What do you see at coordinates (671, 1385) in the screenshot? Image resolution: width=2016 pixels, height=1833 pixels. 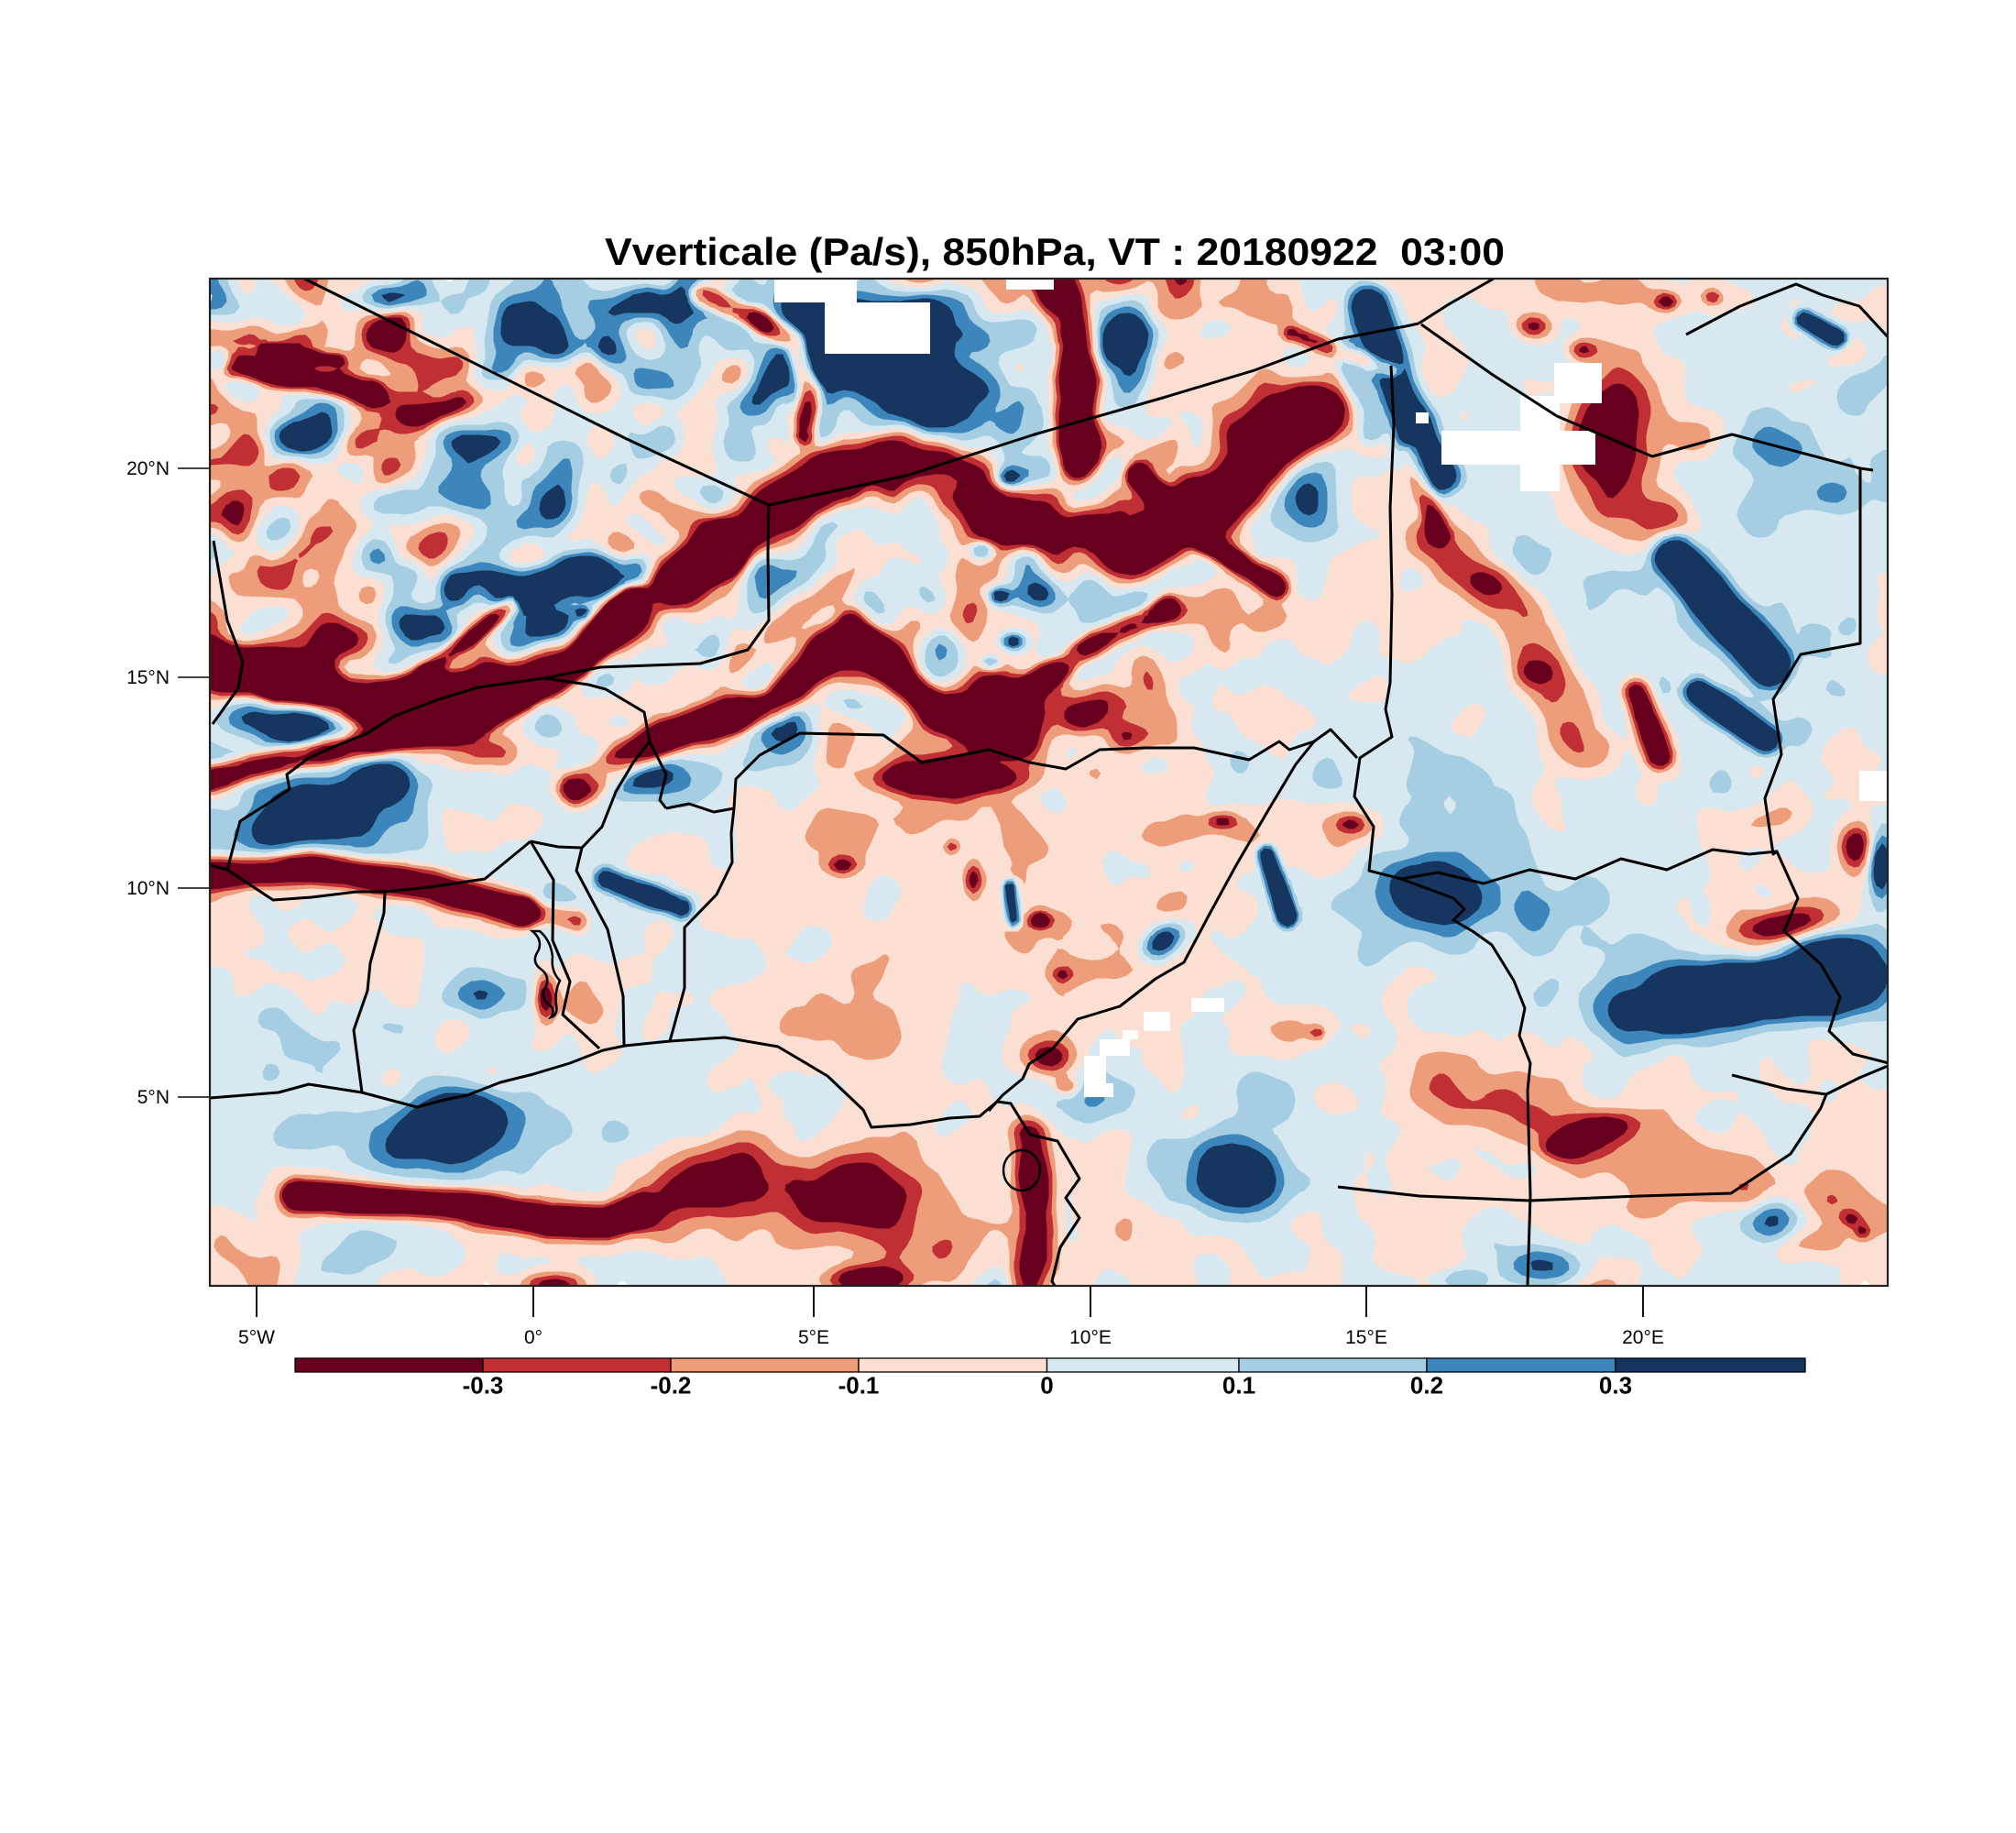 I see `svg-text: -0.2` at bounding box center [671, 1385].